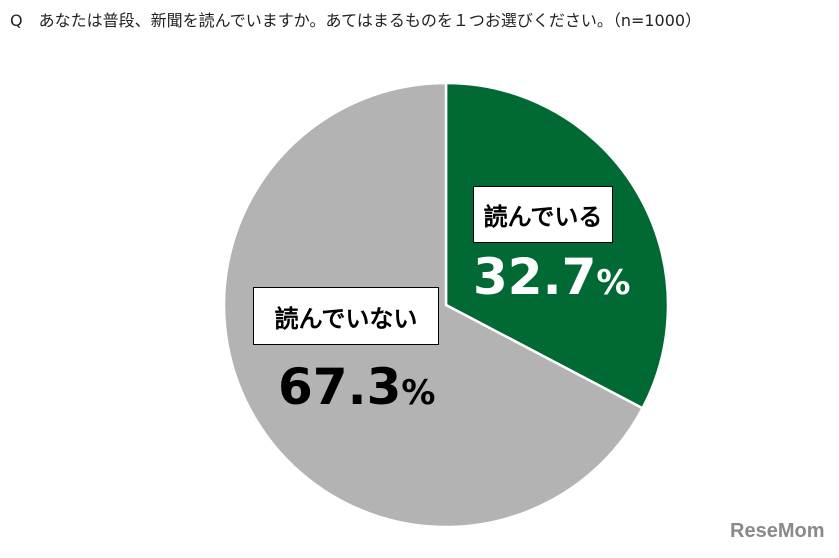 The height and width of the screenshot is (558, 839). What do you see at coordinates (340, 387) in the screenshot?
I see `value-number: 67.3` at bounding box center [340, 387].